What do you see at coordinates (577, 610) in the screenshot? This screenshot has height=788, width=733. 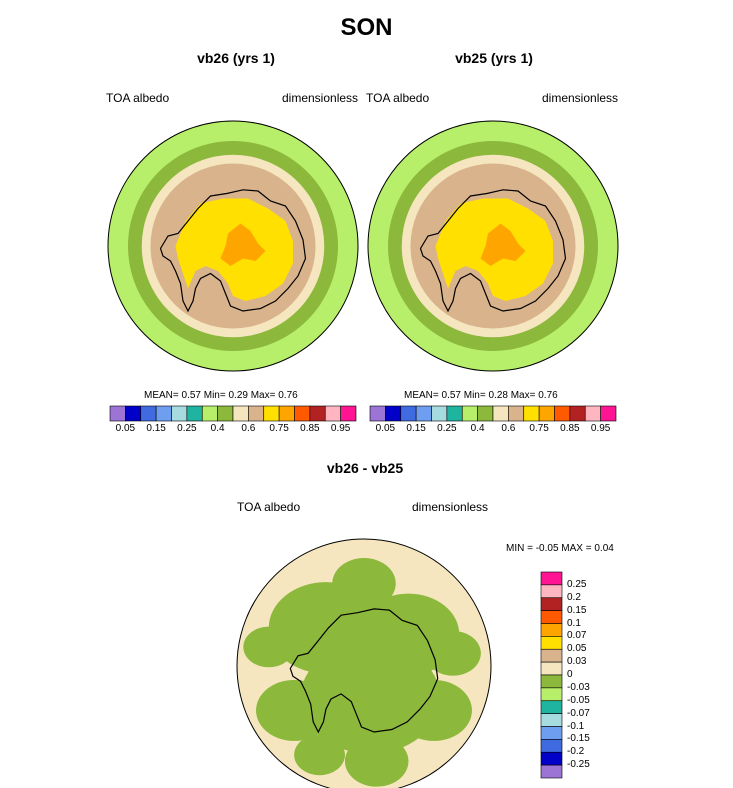 I see `diff-colorbar-tick-label: 0.15` at bounding box center [577, 610].